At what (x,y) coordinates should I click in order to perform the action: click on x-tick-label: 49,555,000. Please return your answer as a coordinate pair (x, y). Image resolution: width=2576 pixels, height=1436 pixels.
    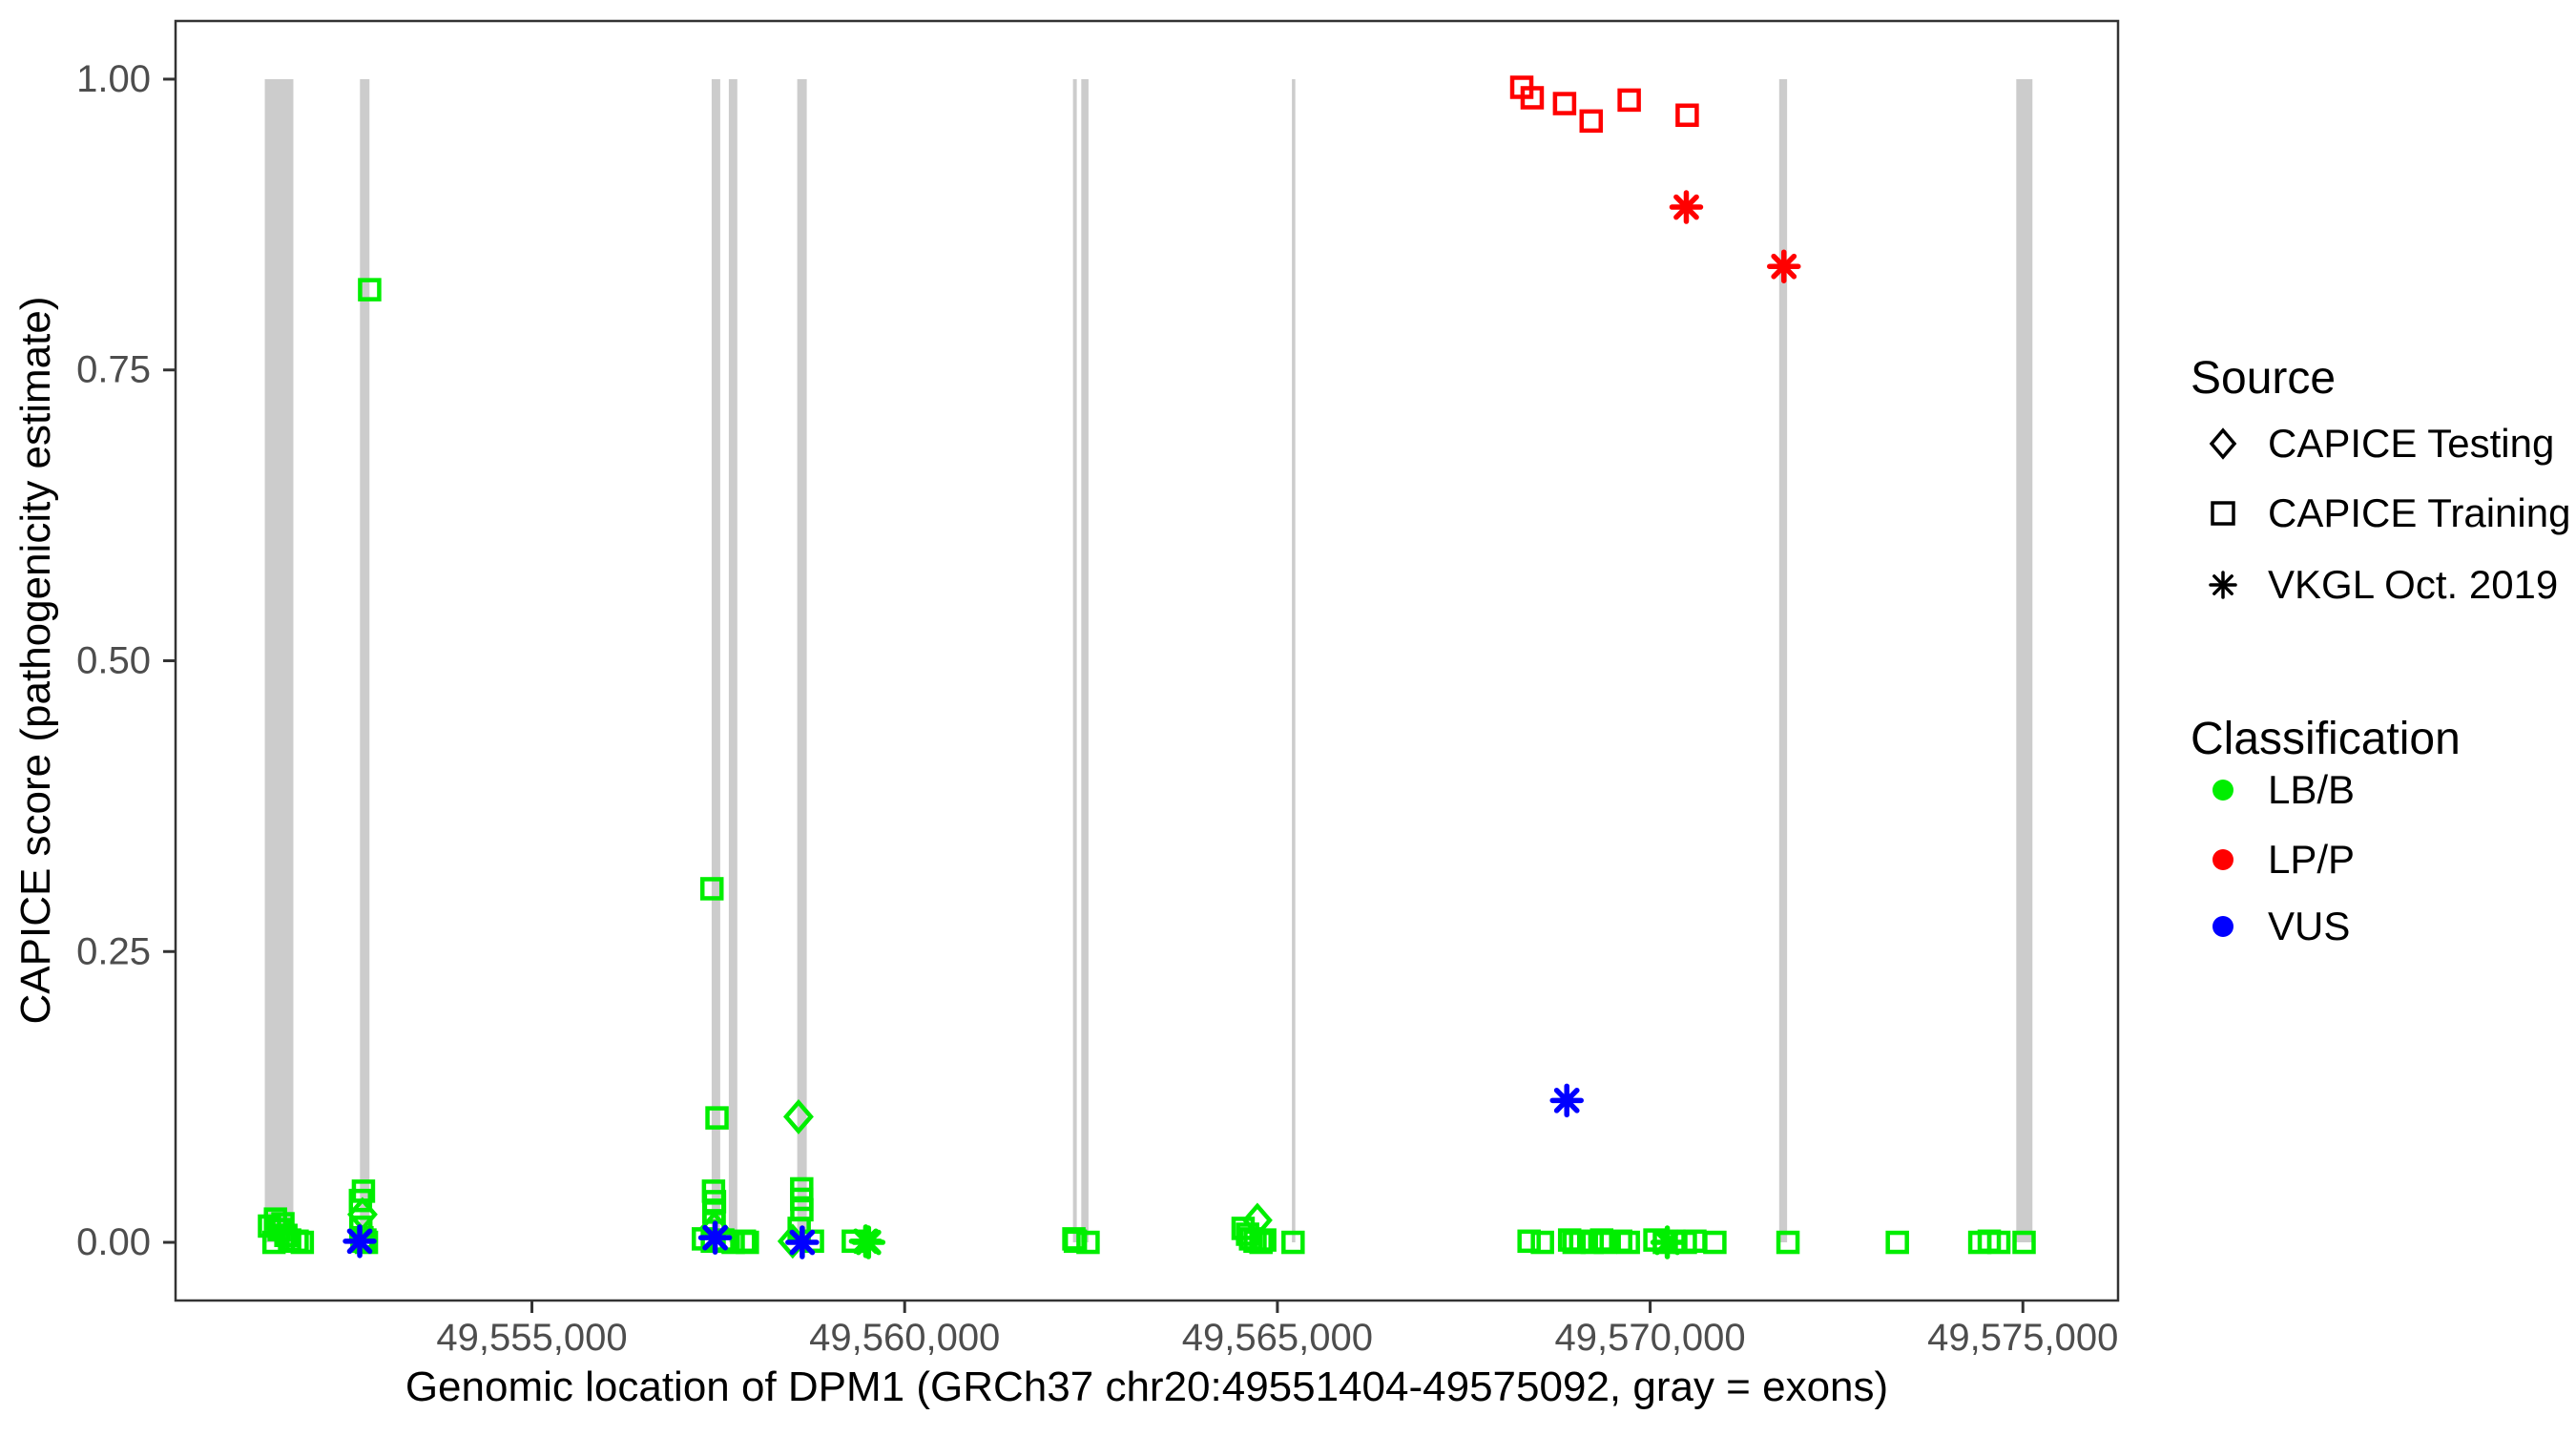
    Looking at the image, I should click on (531, 1338).